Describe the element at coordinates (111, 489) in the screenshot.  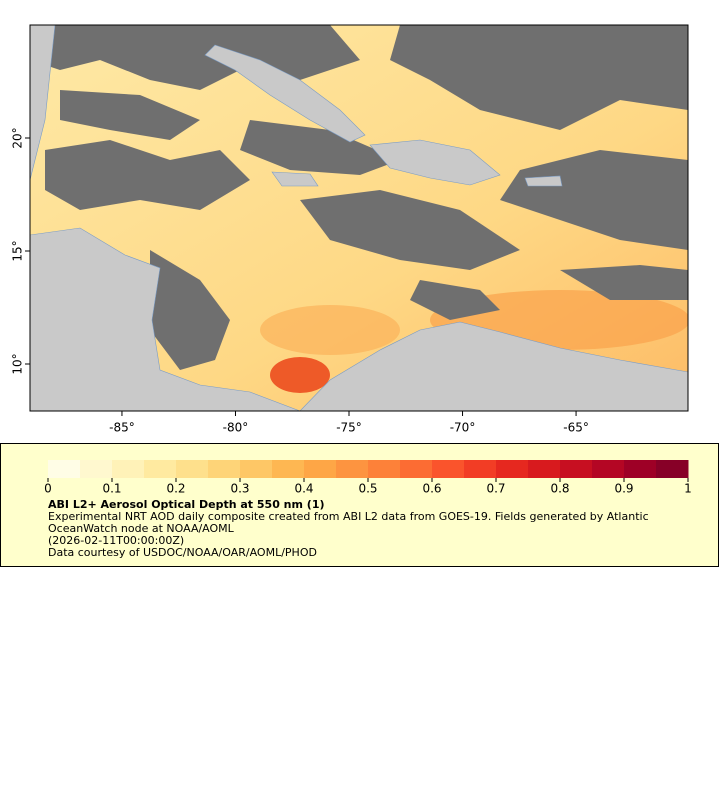
I see `colorbar-tick-label: 0.1` at that location.